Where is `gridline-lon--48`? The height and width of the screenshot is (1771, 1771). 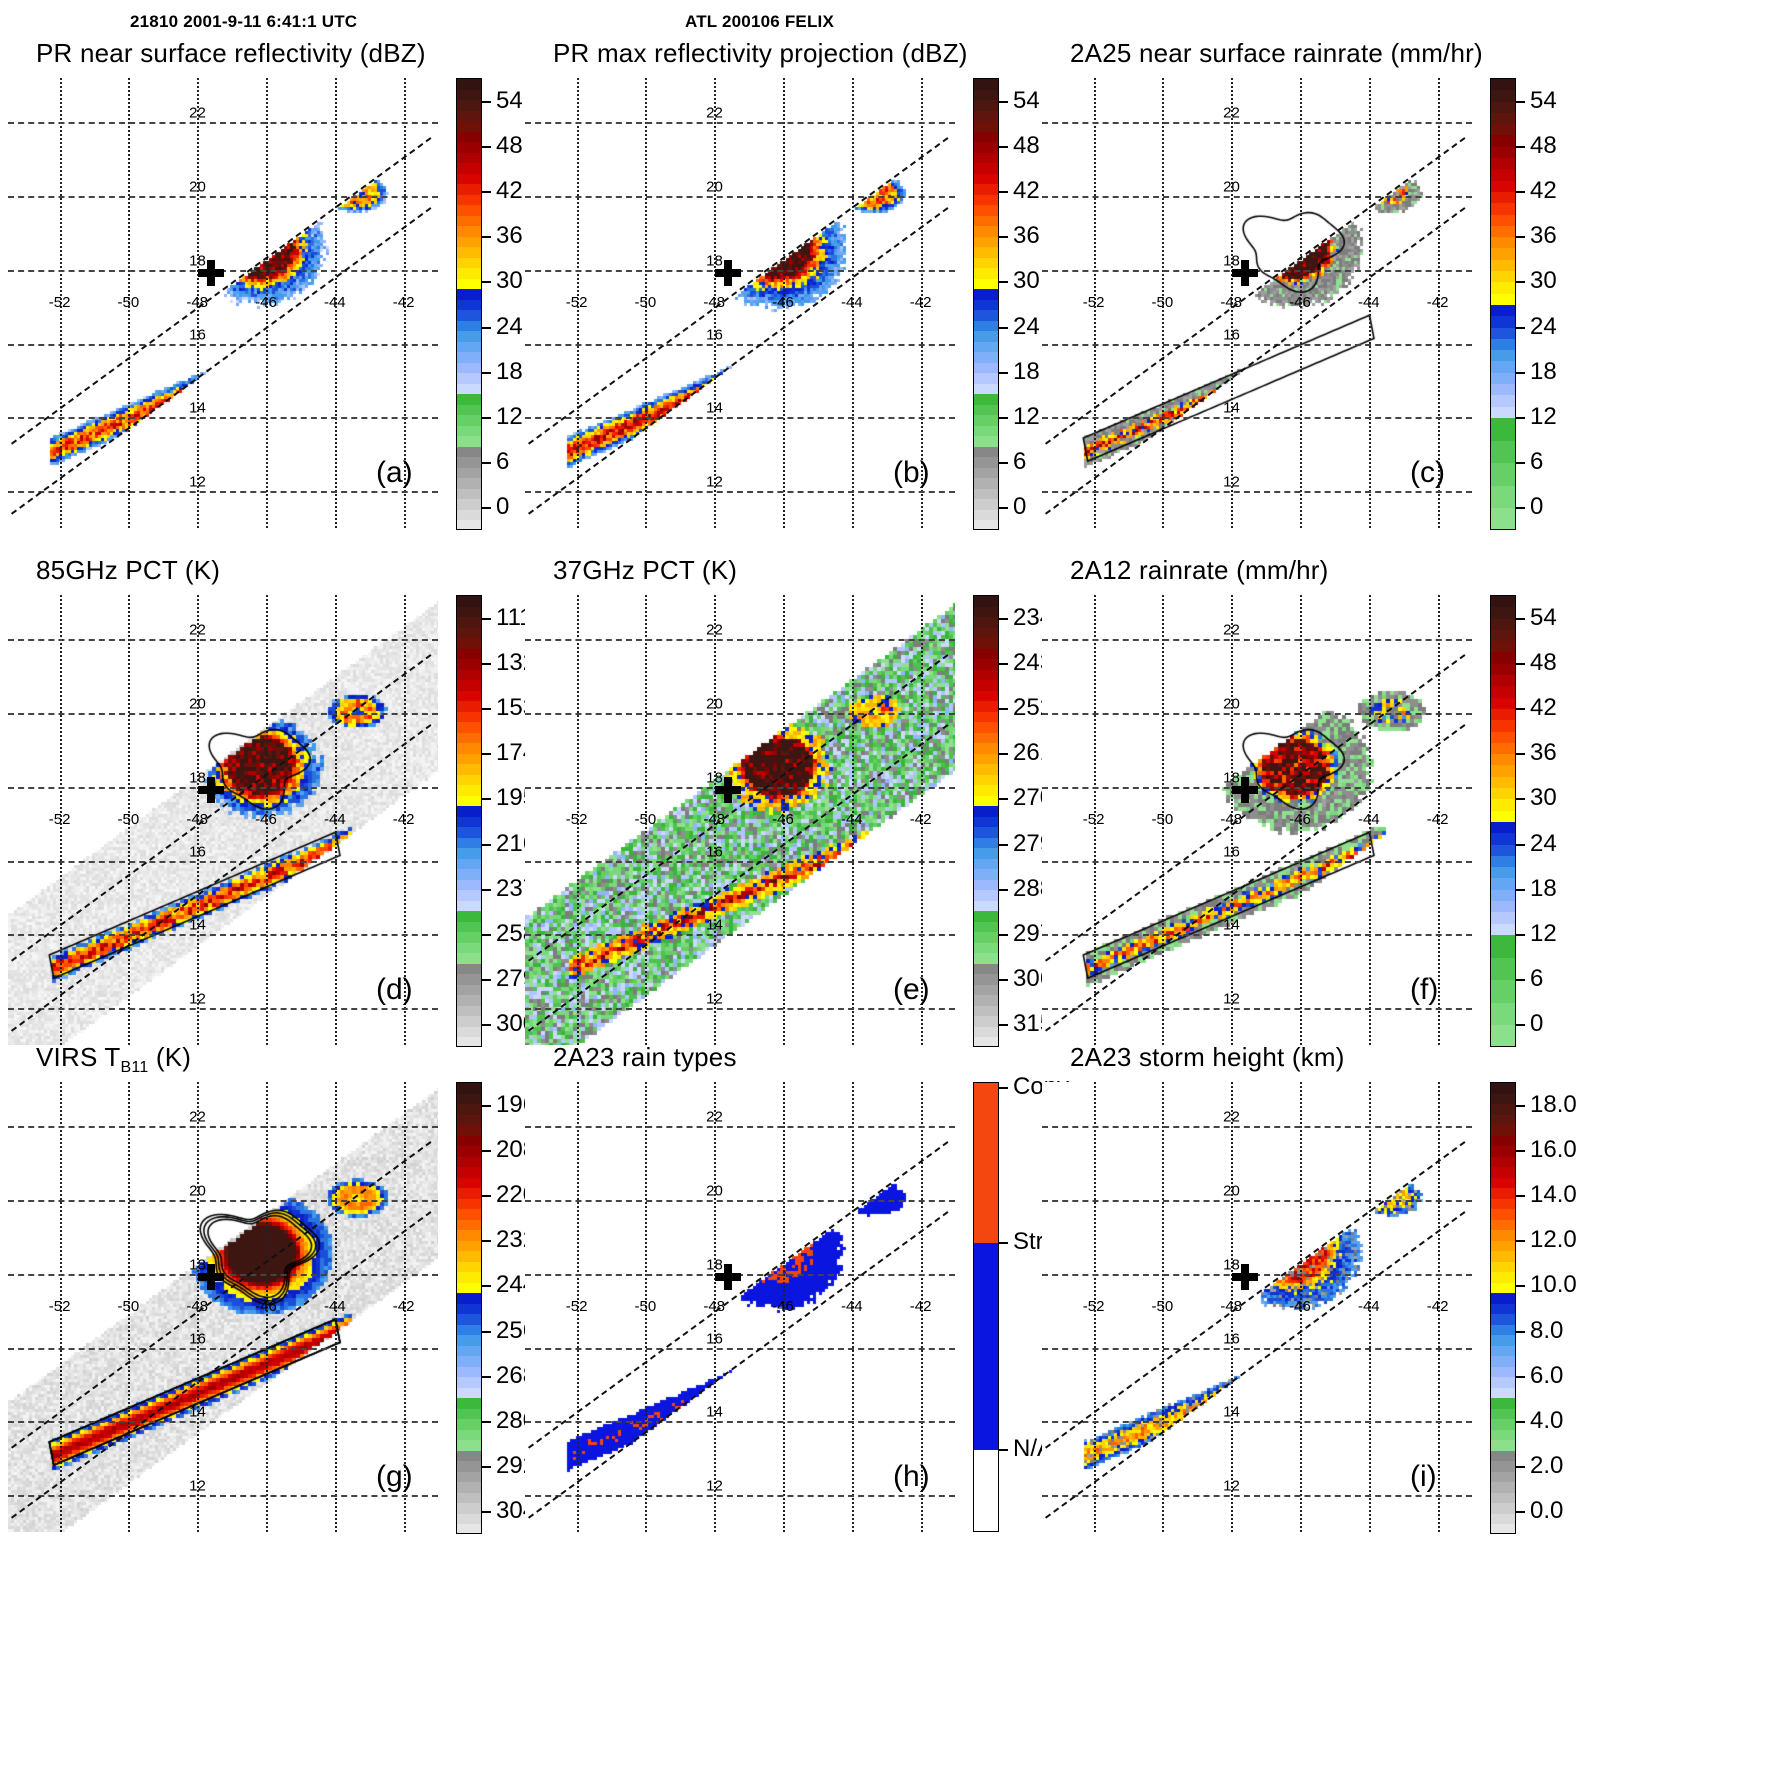 gridline-lon--48 is located at coordinates (715, 820).